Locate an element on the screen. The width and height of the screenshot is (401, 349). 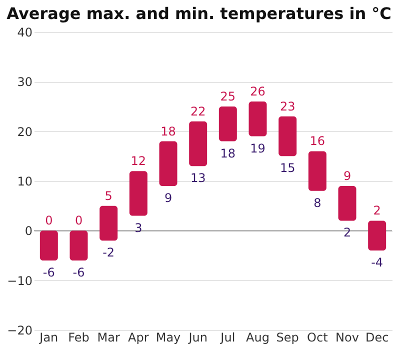
x-tick-label: Jan is located at coordinates (48, 337).